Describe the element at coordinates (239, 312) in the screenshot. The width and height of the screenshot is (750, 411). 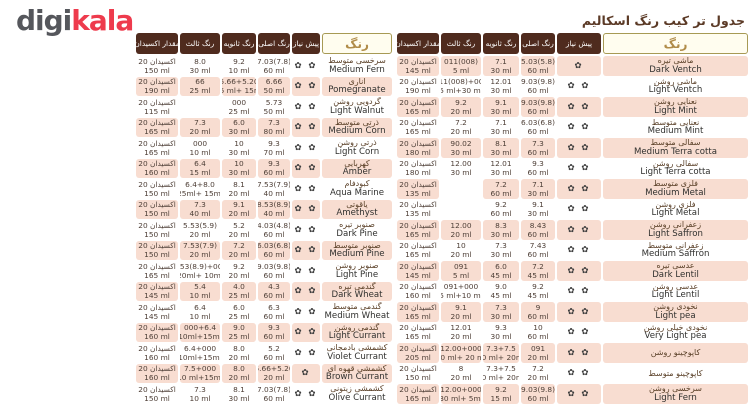
I see `secondary-color-cell: 6.0 25 ml` at that location.